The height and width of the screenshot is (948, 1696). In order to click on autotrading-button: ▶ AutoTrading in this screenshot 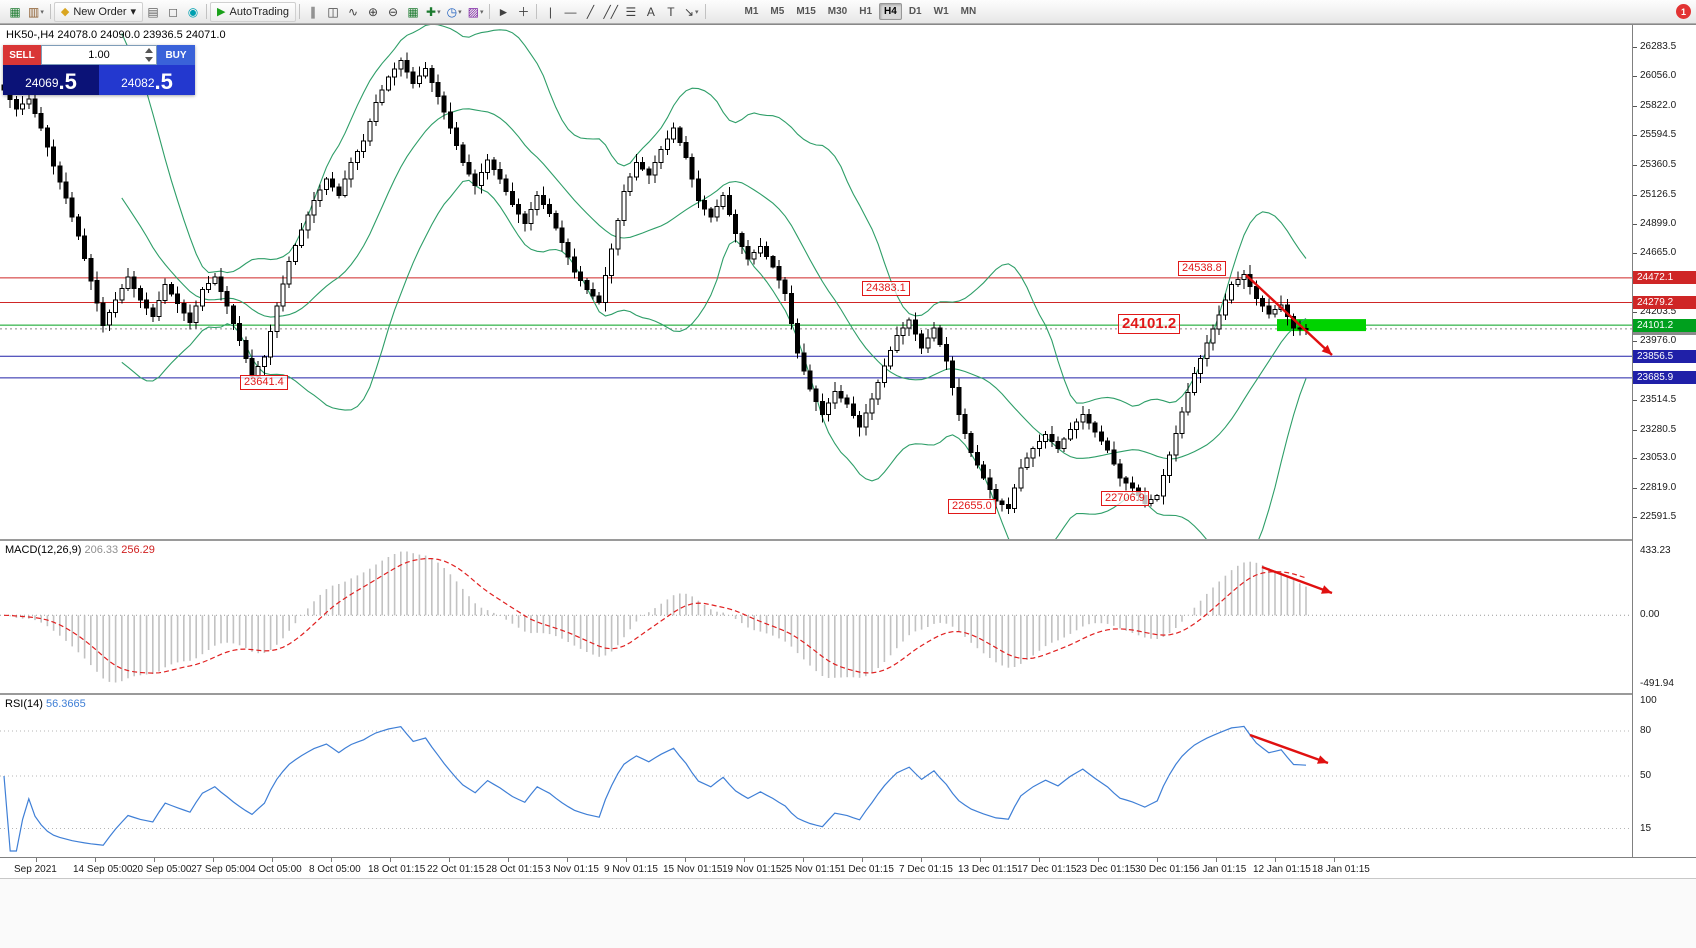, I will do `click(253, 11)`.